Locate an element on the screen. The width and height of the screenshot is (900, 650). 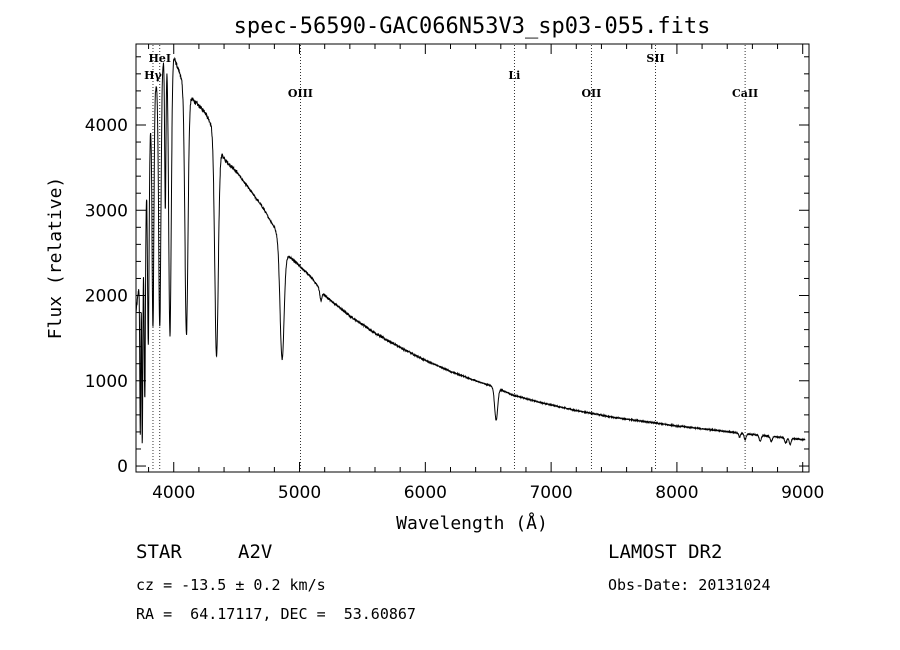
y-tick-label: 1000 is located at coordinates (106, 382).